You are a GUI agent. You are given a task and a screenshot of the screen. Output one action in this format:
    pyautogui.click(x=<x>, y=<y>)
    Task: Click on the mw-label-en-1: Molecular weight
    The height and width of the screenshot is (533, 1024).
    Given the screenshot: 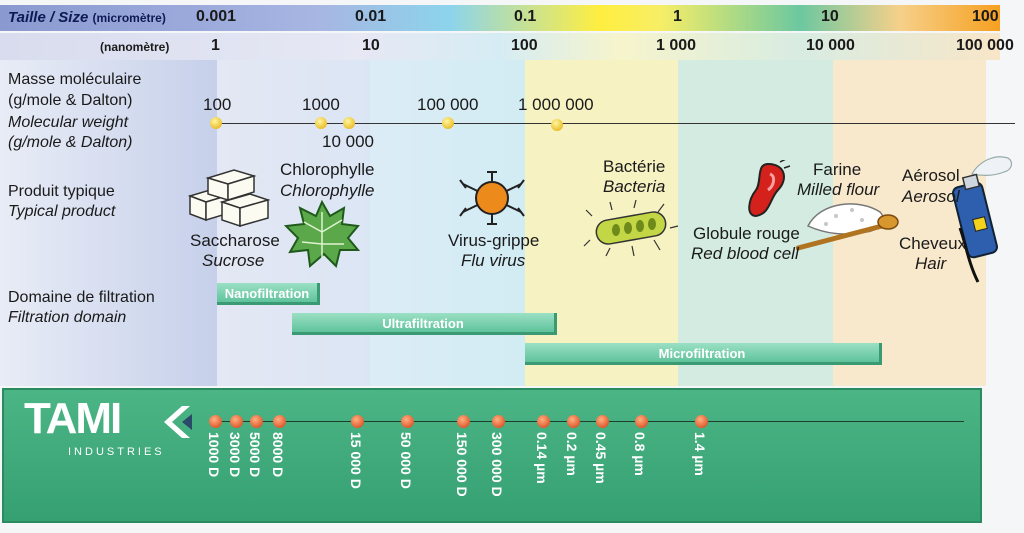 What is the action you would take?
    pyautogui.click(x=68, y=122)
    